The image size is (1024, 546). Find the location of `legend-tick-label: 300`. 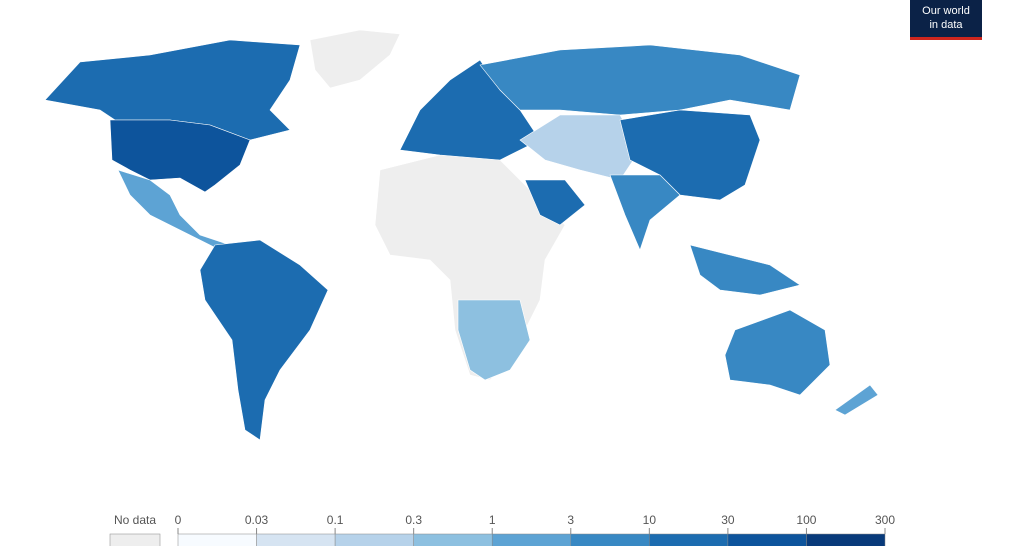

legend-tick-label: 300 is located at coordinates (885, 520).